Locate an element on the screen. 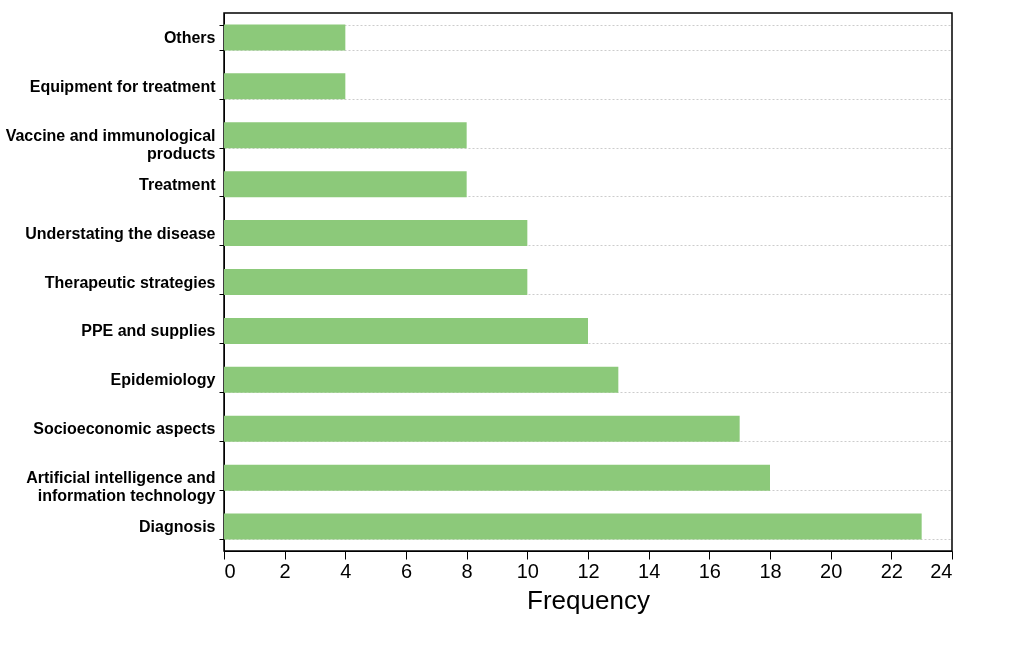 The height and width of the screenshot is (658, 1032). y-tick-label: Artificial intelligence and information technology is located at coordinates (121, 487).